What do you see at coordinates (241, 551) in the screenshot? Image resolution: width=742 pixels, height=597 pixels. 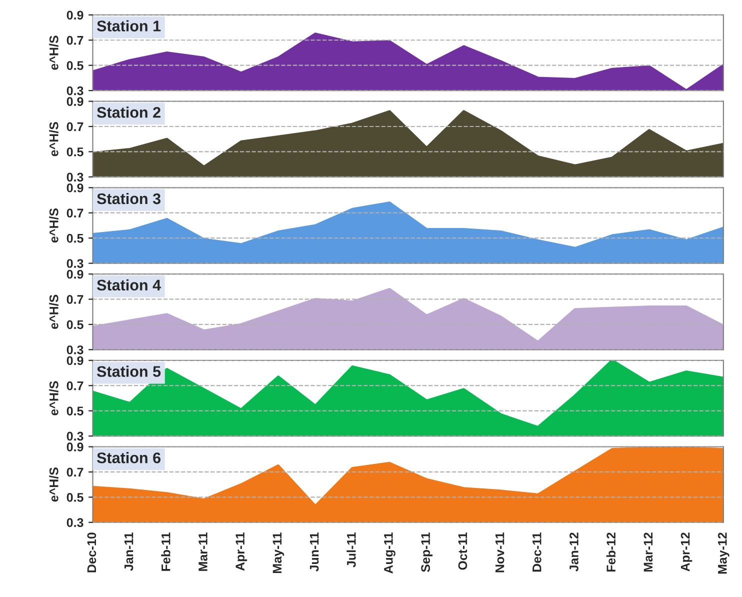 I see `x-tick-label: Apr-11` at bounding box center [241, 551].